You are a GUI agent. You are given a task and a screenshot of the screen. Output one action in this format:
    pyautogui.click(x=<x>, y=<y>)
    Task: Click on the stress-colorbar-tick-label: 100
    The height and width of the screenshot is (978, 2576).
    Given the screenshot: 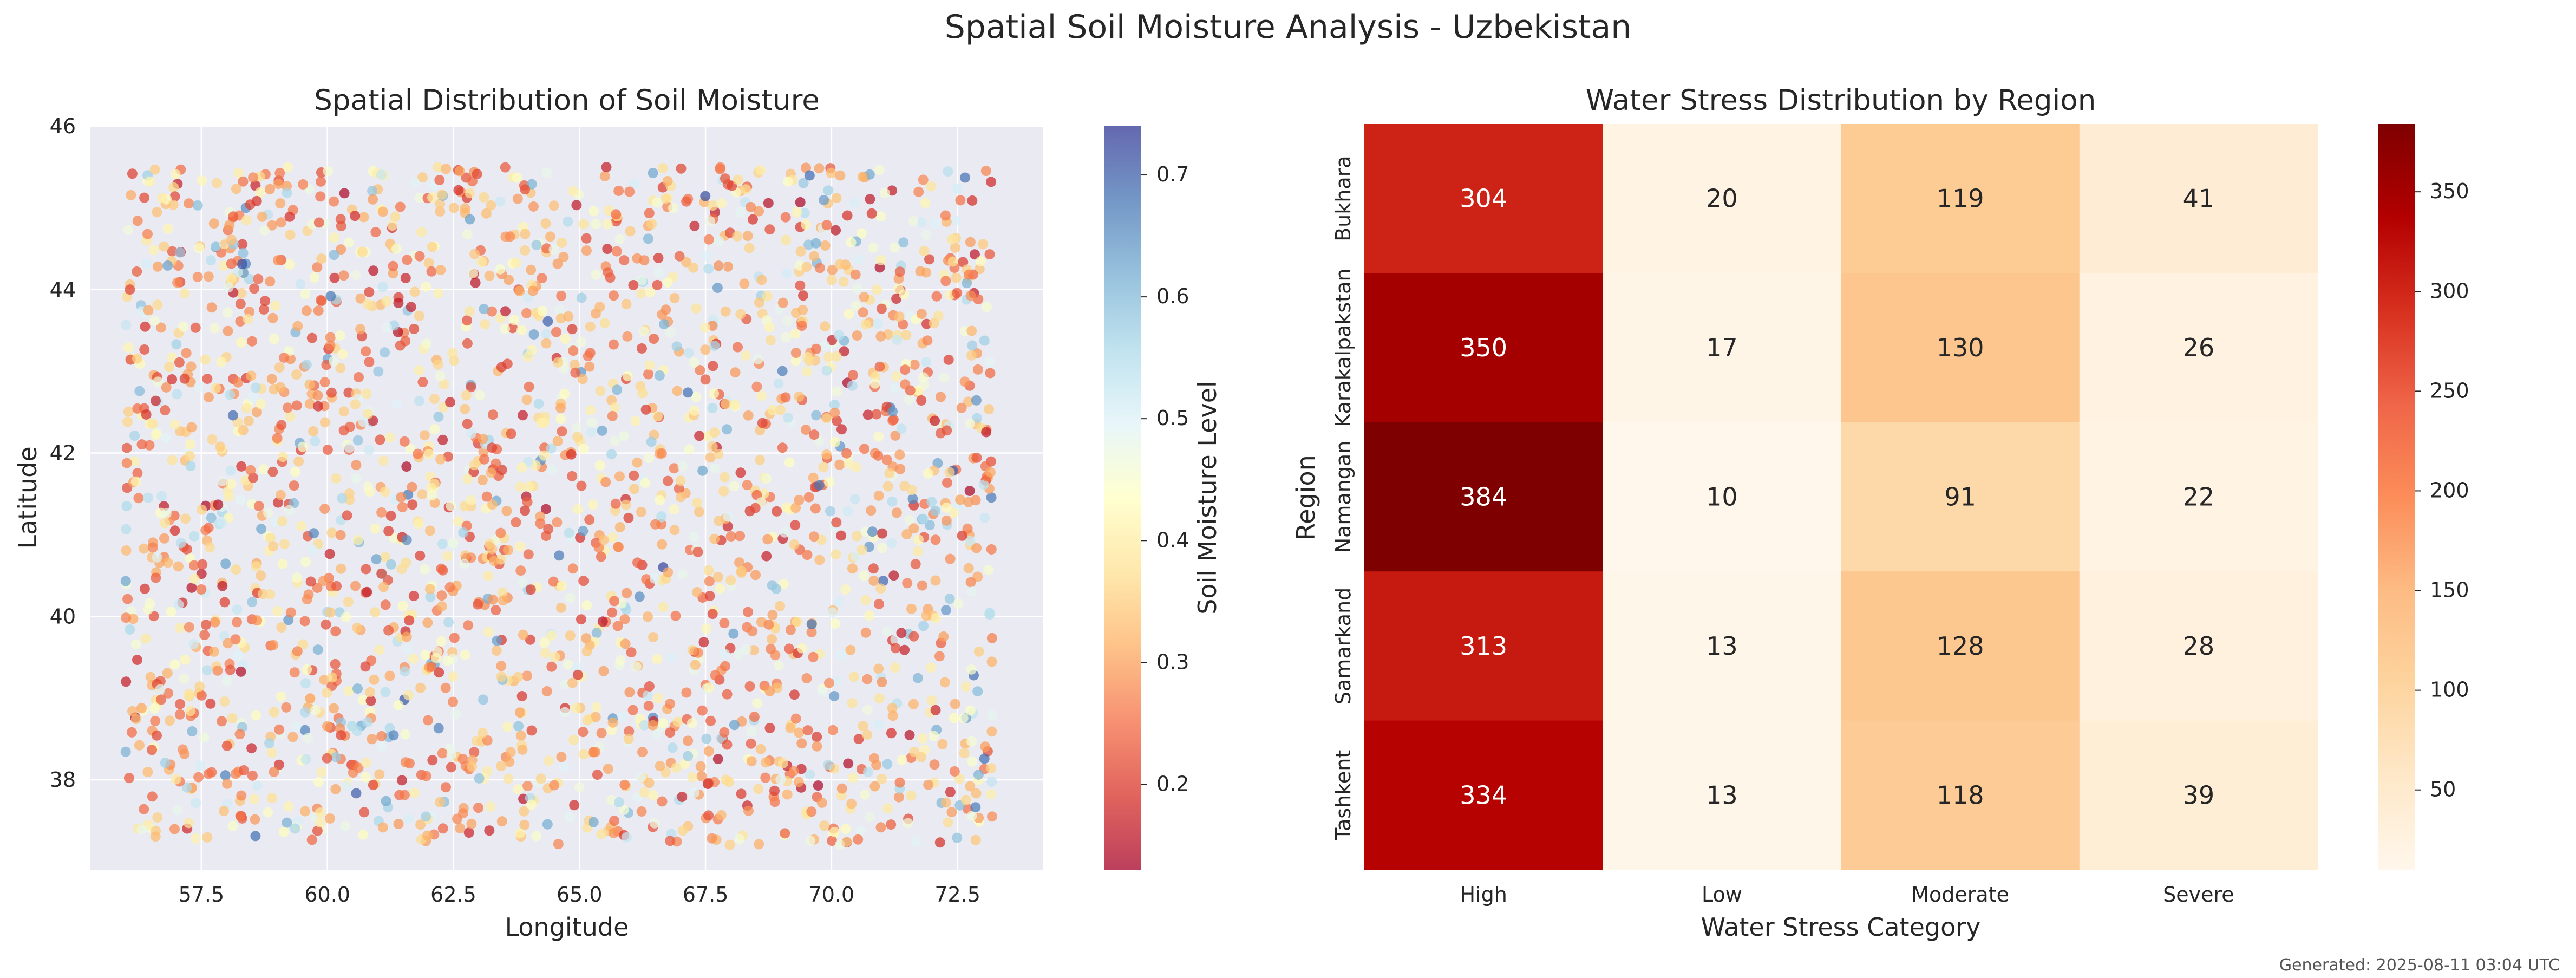 What is the action you would take?
    pyautogui.click(x=2450, y=690)
    